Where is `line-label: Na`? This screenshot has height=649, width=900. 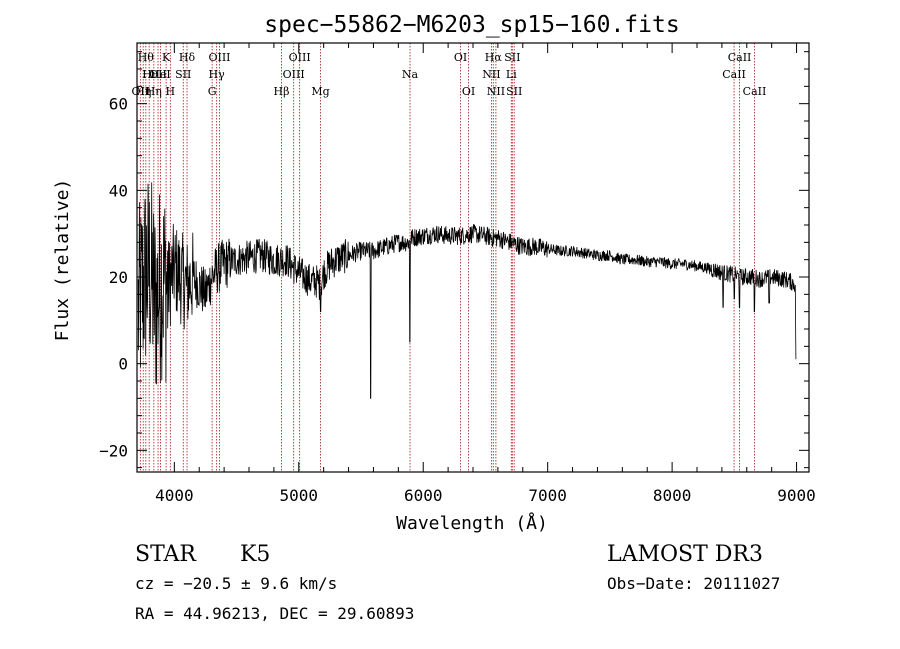 line-label: Na is located at coordinates (410, 74).